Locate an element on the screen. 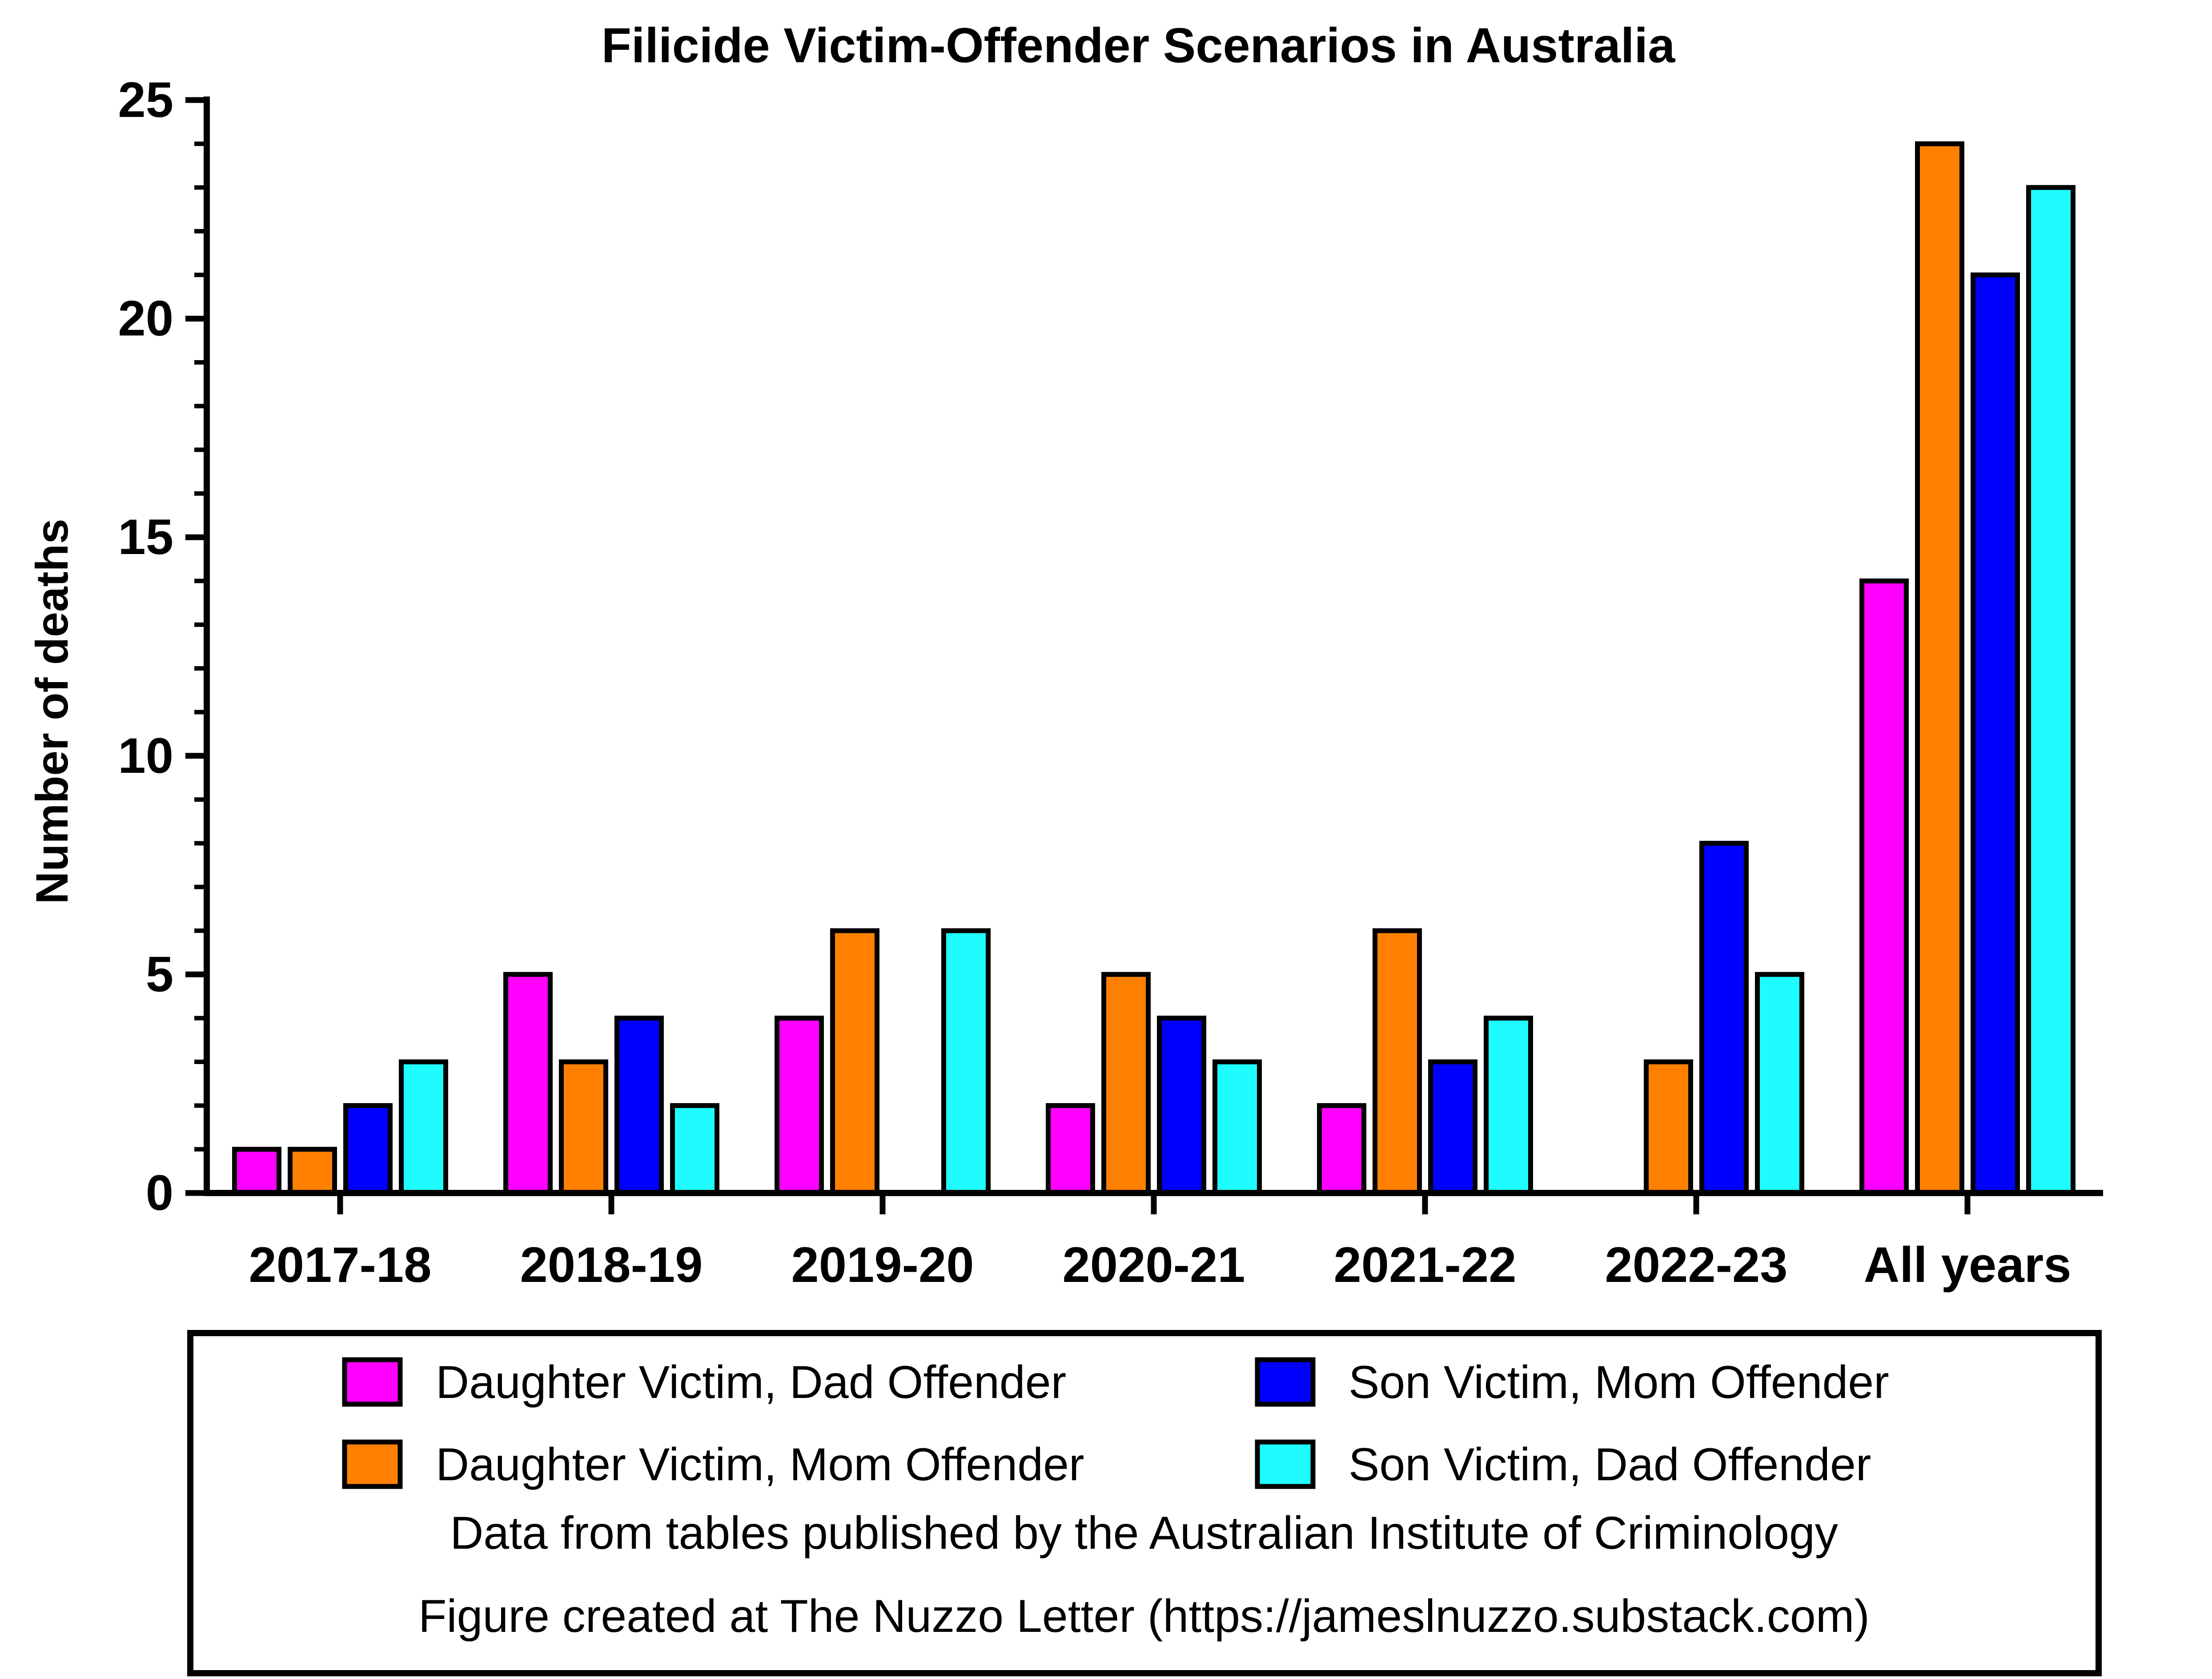  x-tick-label: All years is located at coordinates (1968, 1265).